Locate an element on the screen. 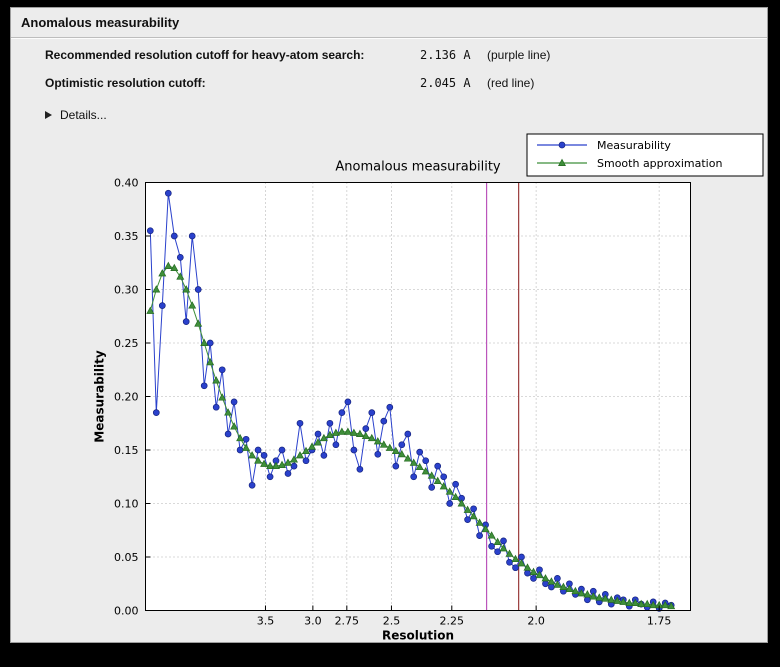  legend: Measurability Smooth approximation is located at coordinates (645, 155).